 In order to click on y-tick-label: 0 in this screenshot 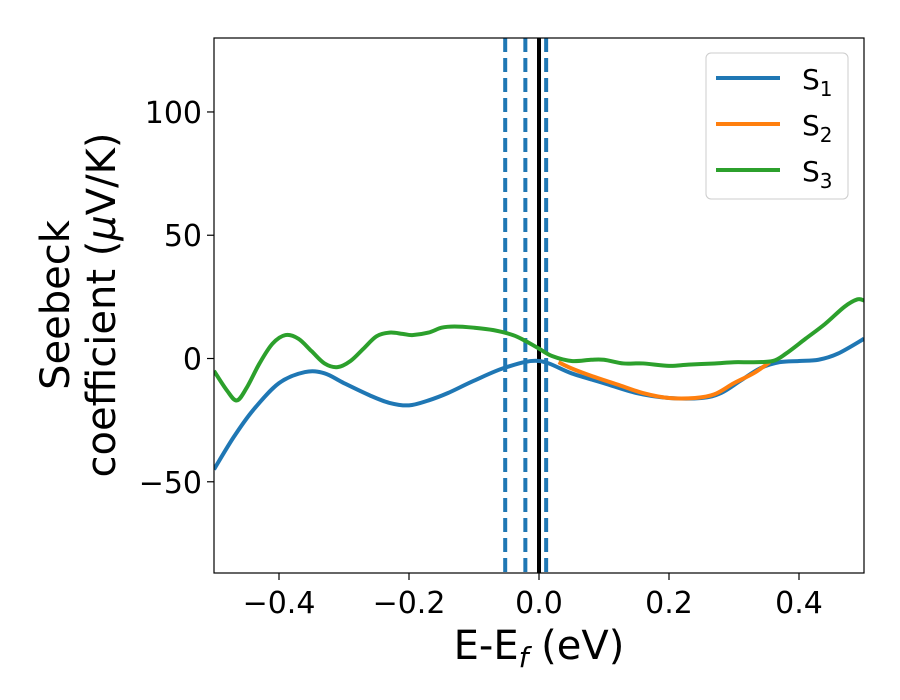, I will do `click(192, 360)`.